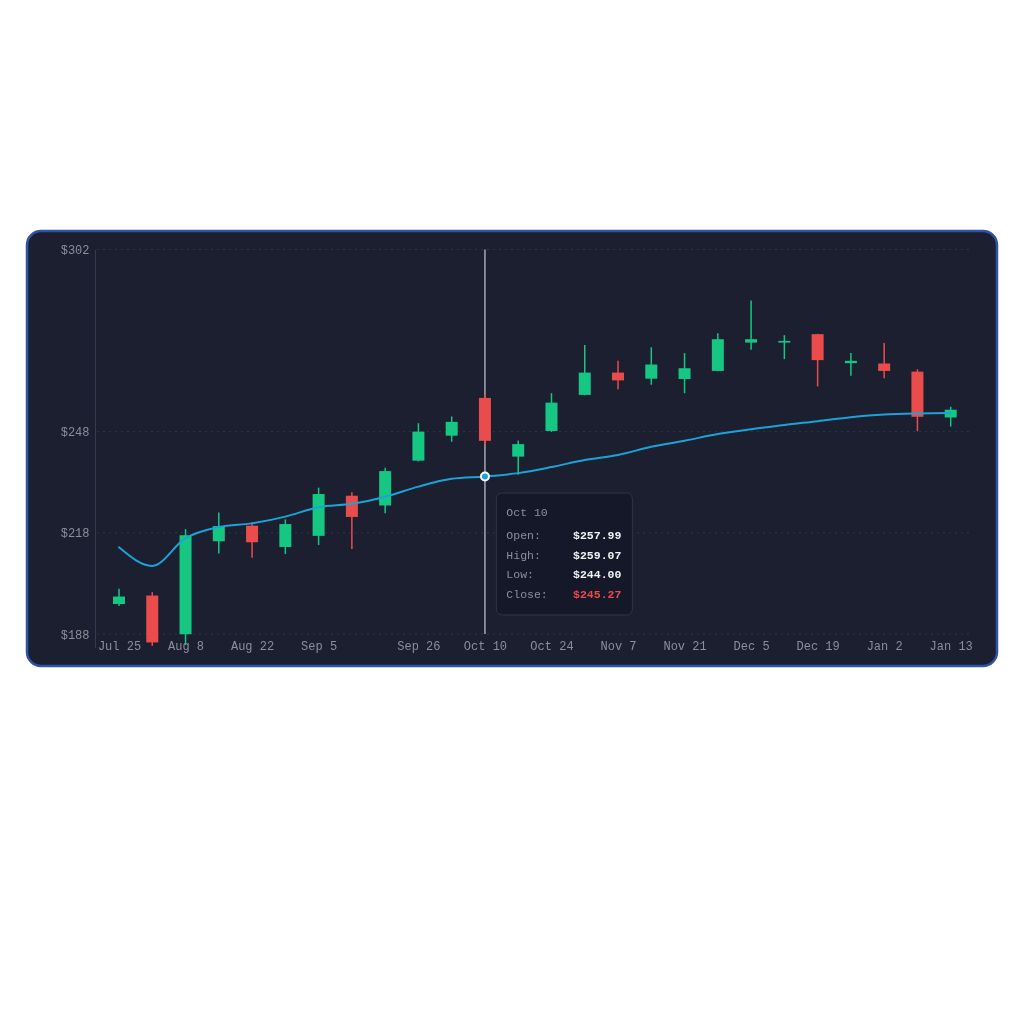 This screenshot has height=1024, width=1024. What do you see at coordinates (523, 535) in the screenshot?
I see `annotation: Open:` at bounding box center [523, 535].